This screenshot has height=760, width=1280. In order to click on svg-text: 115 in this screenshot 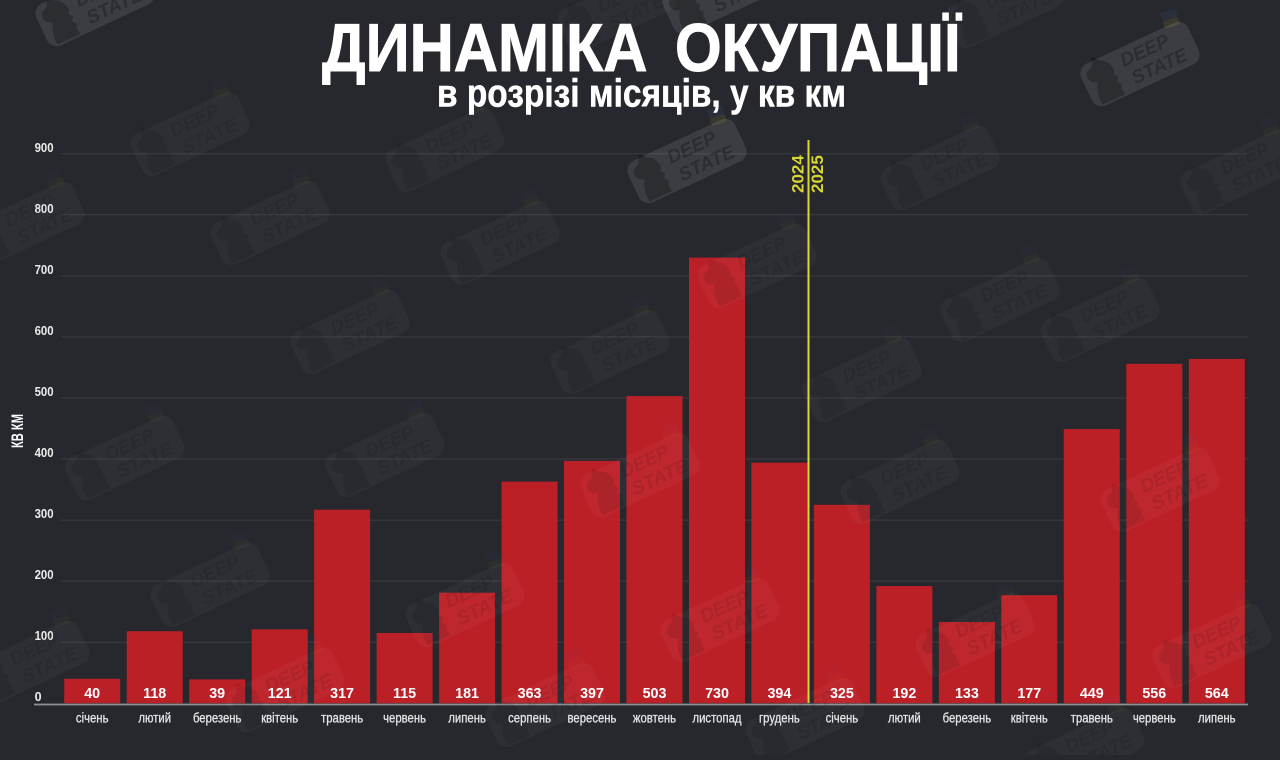, I will do `click(404, 694)`.